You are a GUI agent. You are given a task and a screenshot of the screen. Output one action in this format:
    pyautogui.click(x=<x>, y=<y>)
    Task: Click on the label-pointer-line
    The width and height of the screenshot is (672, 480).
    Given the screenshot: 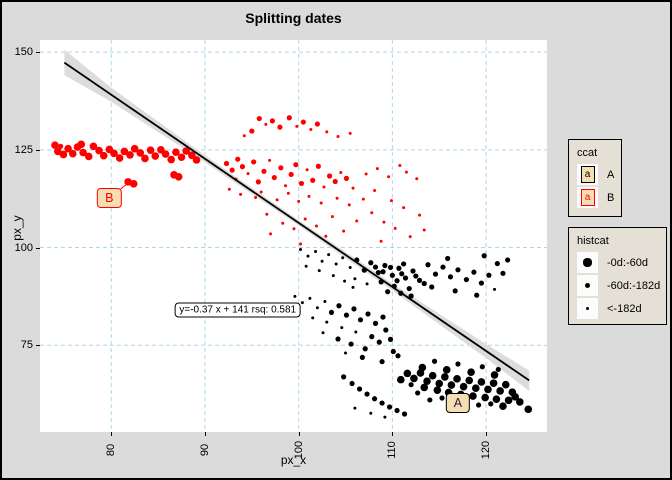 What is the action you would take?
    pyautogui.click(x=125, y=186)
    